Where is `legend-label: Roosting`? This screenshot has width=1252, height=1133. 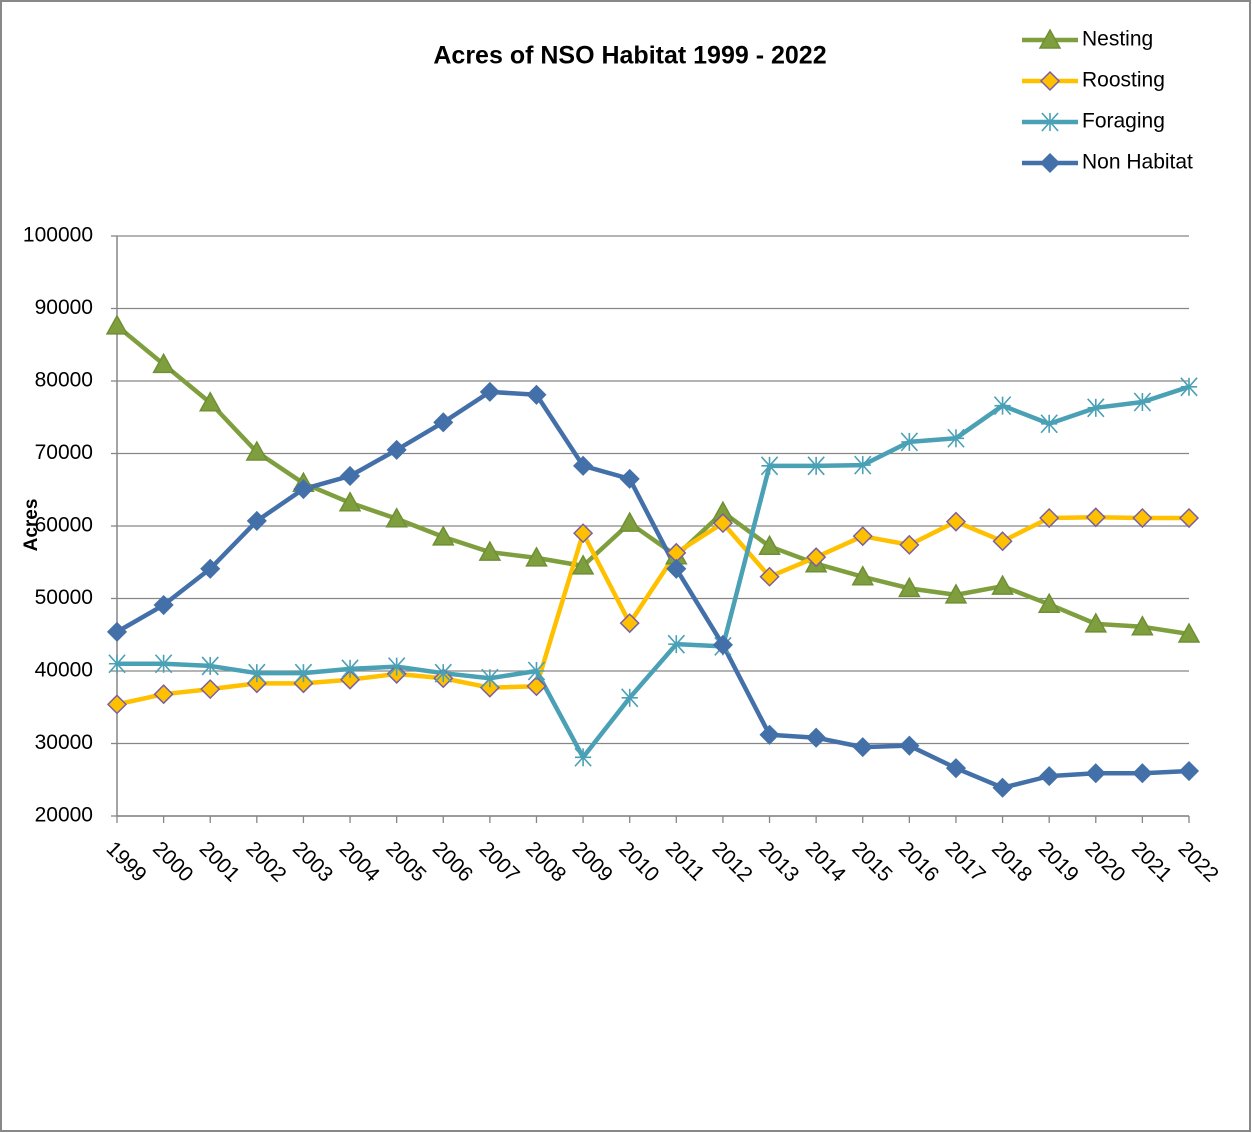 legend-label: Roosting is located at coordinates (1123, 80).